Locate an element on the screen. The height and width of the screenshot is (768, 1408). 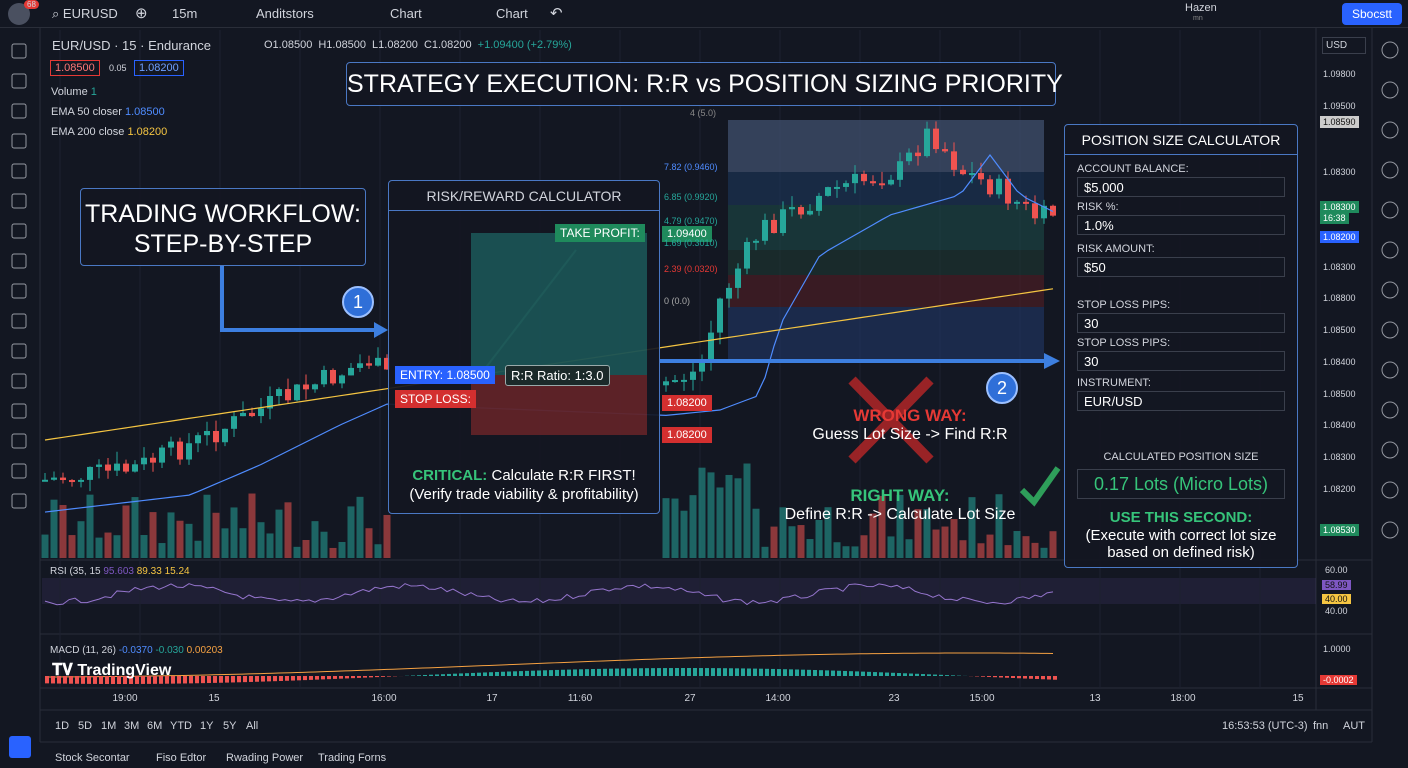
indicators: Anditstors is located at coordinates (285, 13).